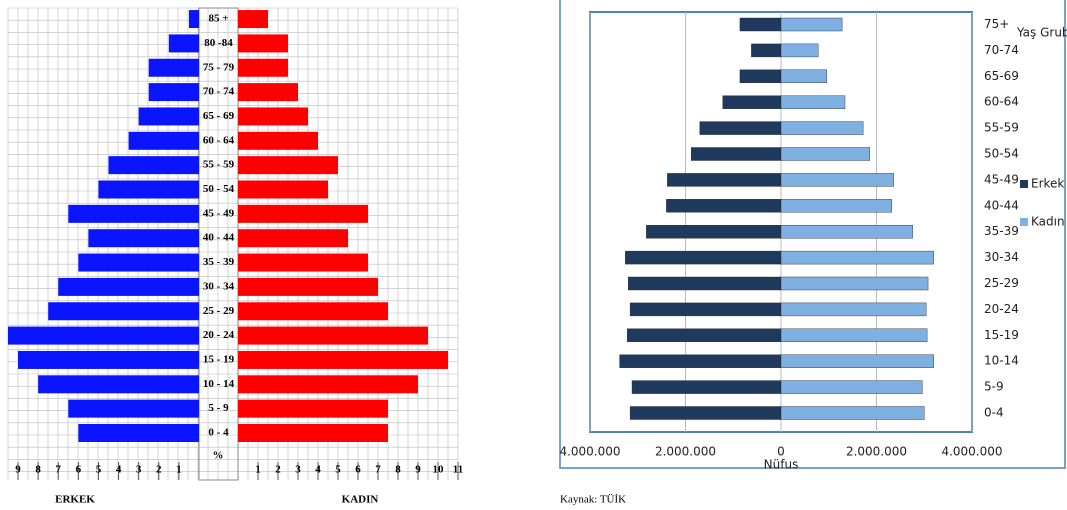 The width and height of the screenshot is (1067, 510). What do you see at coordinates (781, 465) in the screenshot?
I see `x-axis-label: Nüfus` at bounding box center [781, 465].